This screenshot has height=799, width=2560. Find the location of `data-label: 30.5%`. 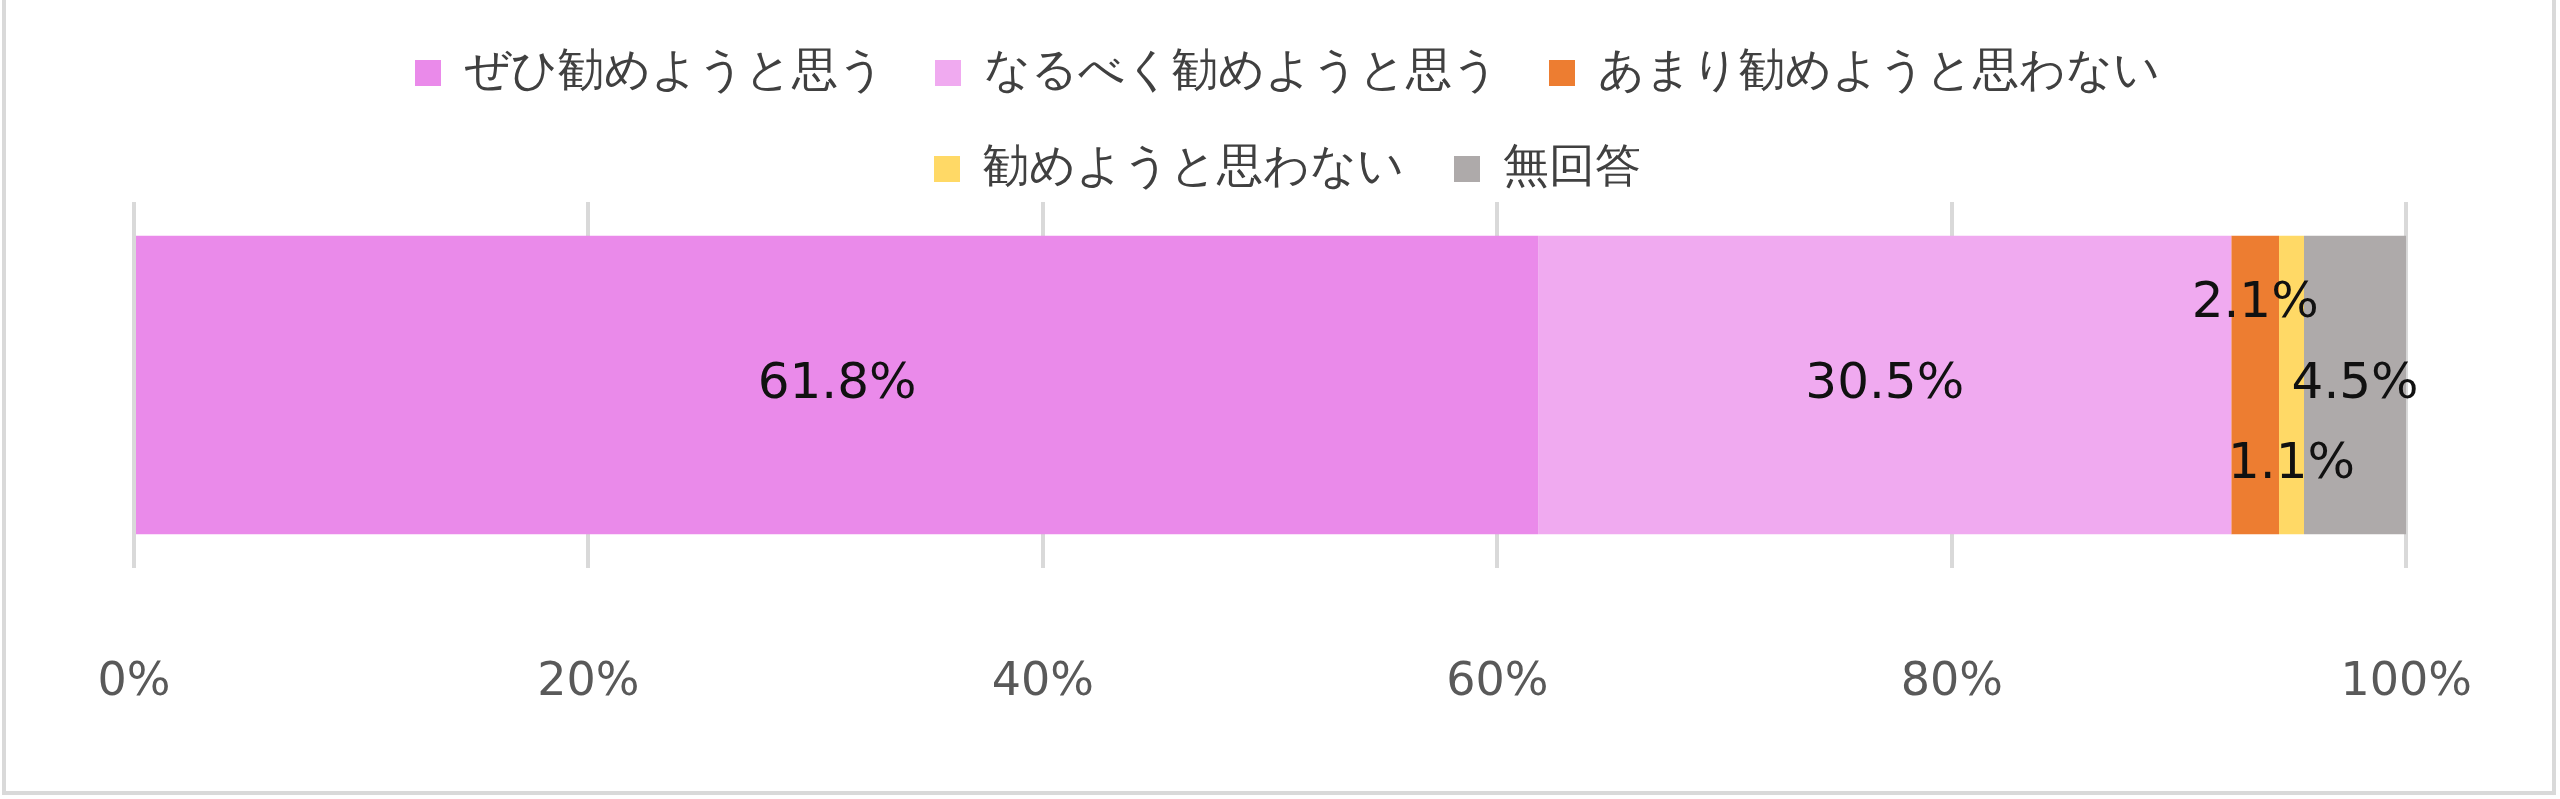

data-label: 30.5% is located at coordinates (1885, 380).